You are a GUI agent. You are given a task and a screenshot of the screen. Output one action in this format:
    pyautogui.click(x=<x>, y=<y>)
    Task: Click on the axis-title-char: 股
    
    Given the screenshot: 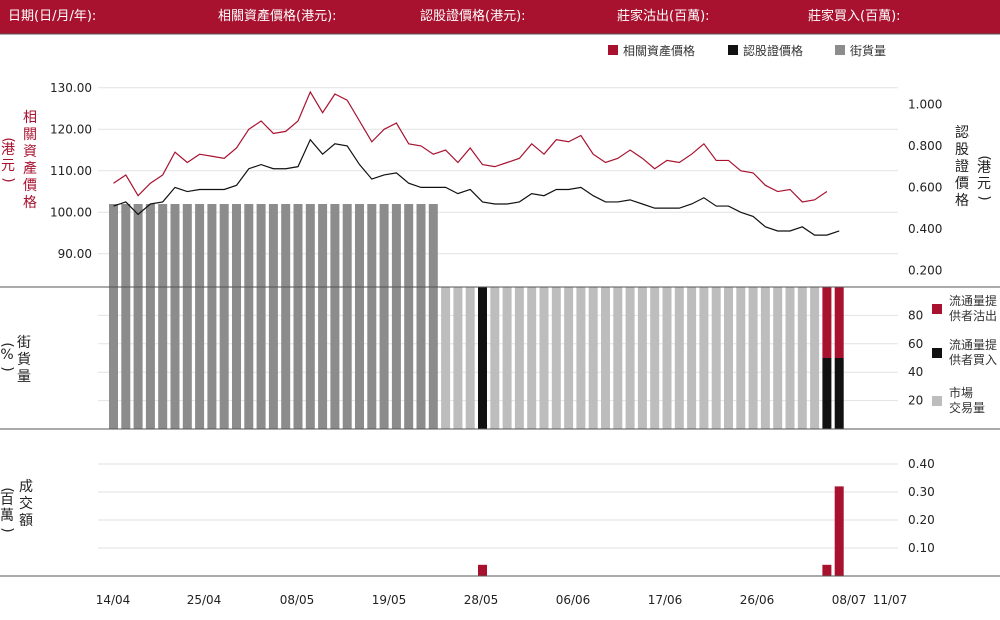 What is the action you would take?
    pyautogui.click(x=962, y=150)
    